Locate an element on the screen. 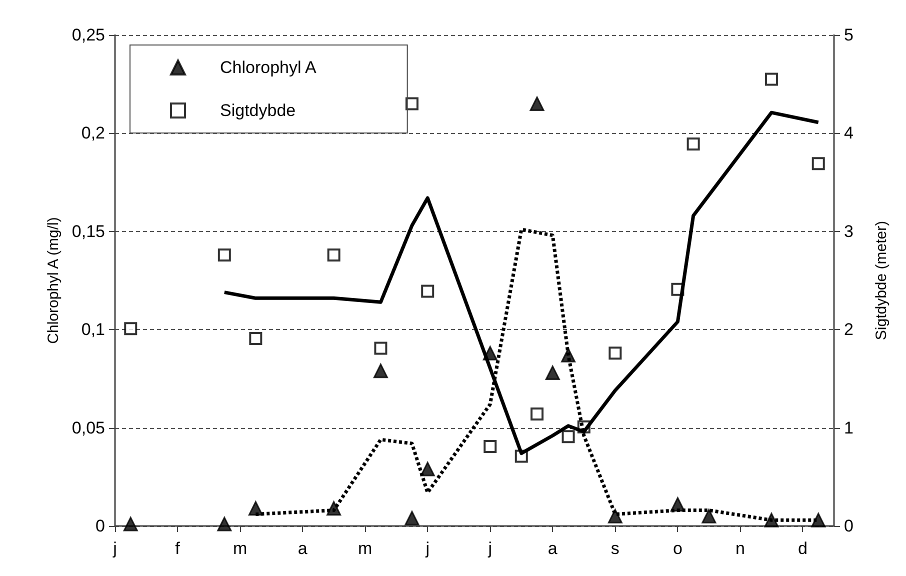 Image resolution: width=906 pixels, height=576 pixels. y-tick-label: 0 is located at coordinates (100, 526).